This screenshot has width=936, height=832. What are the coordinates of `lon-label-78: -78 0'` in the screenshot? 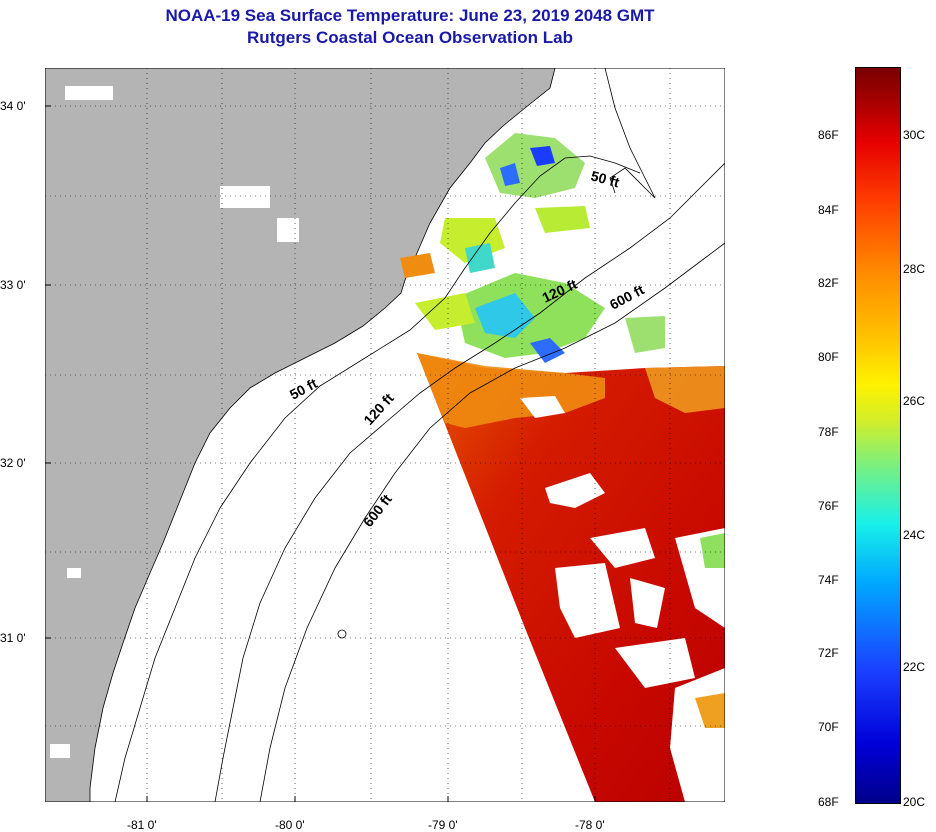 It's located at (590, 825).